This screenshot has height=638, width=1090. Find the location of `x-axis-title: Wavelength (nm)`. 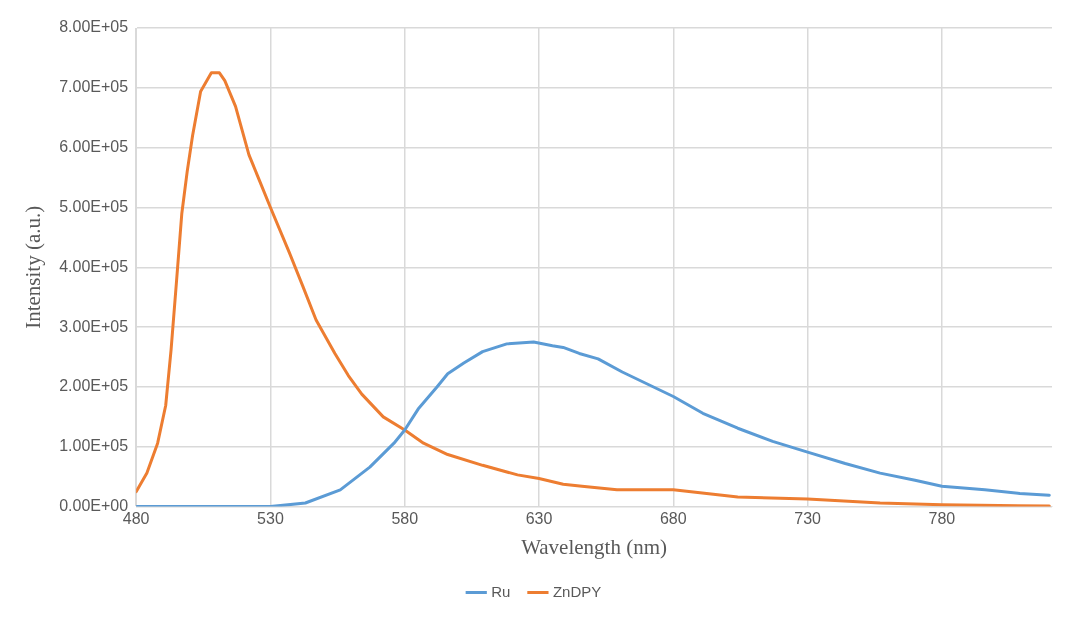

x-axis-title: Wavelength (nm) is located at coordinates (594, 546).